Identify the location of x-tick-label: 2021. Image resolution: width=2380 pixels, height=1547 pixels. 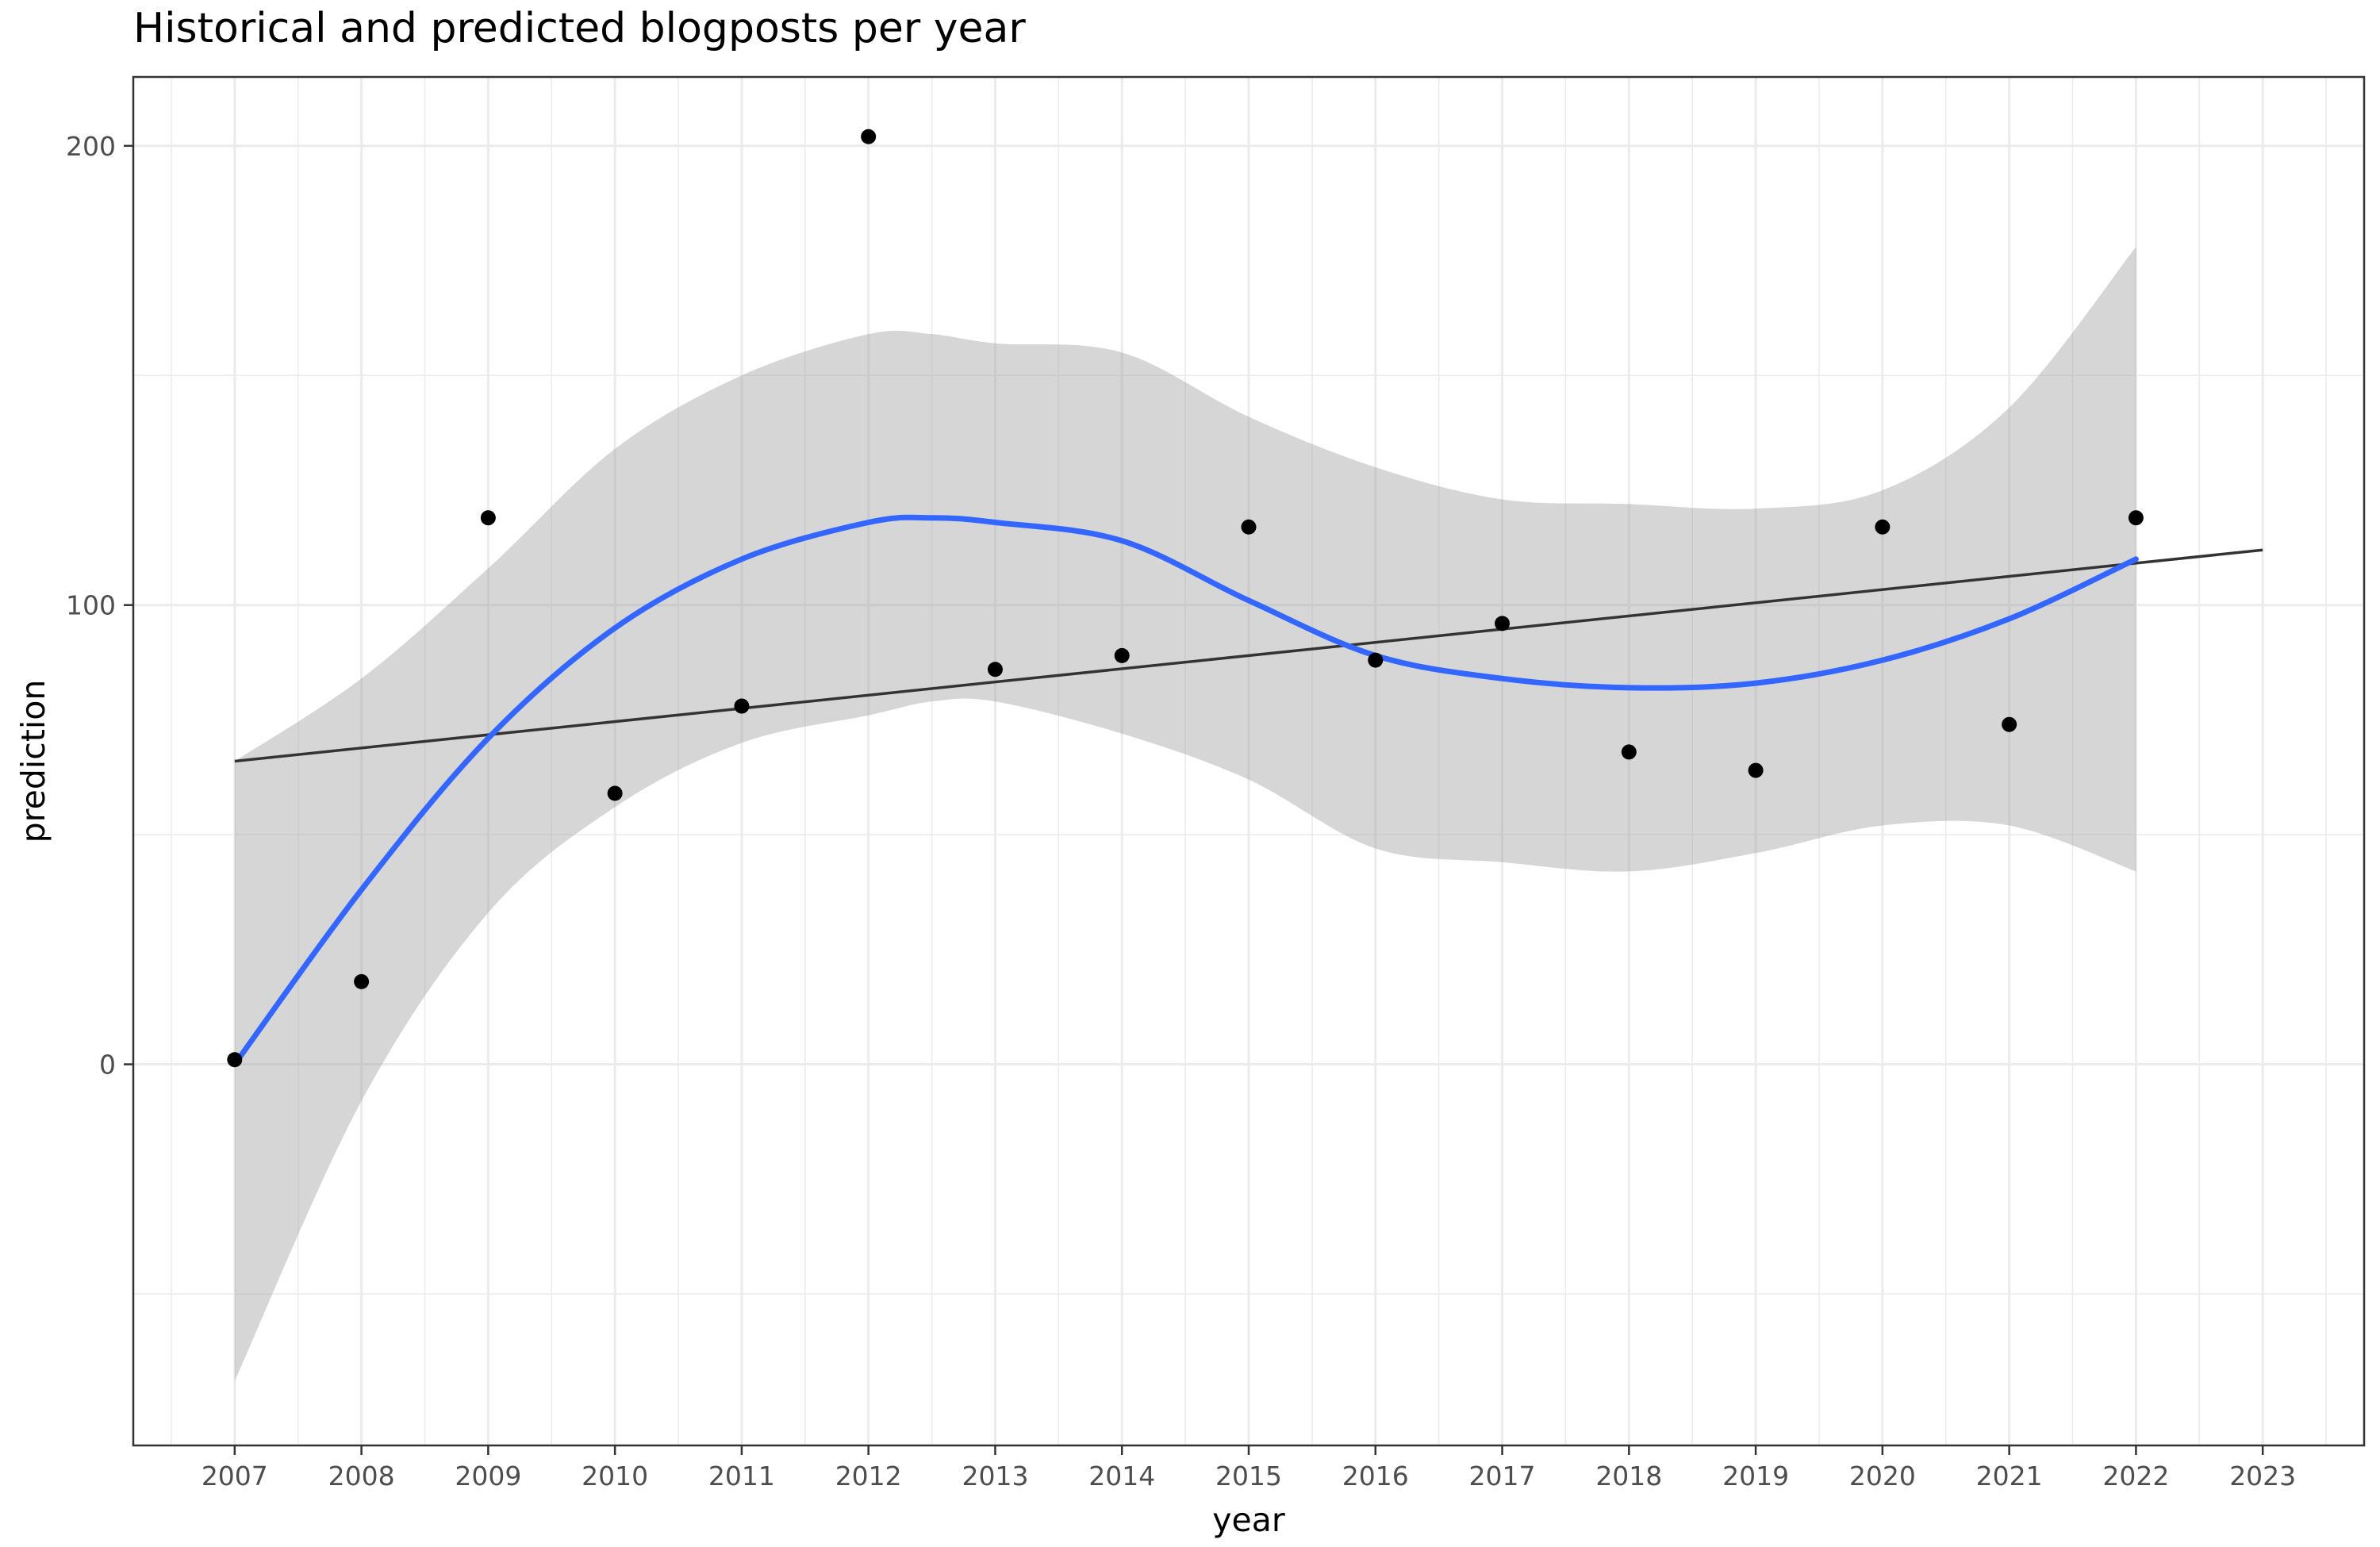
(2009, 1476).